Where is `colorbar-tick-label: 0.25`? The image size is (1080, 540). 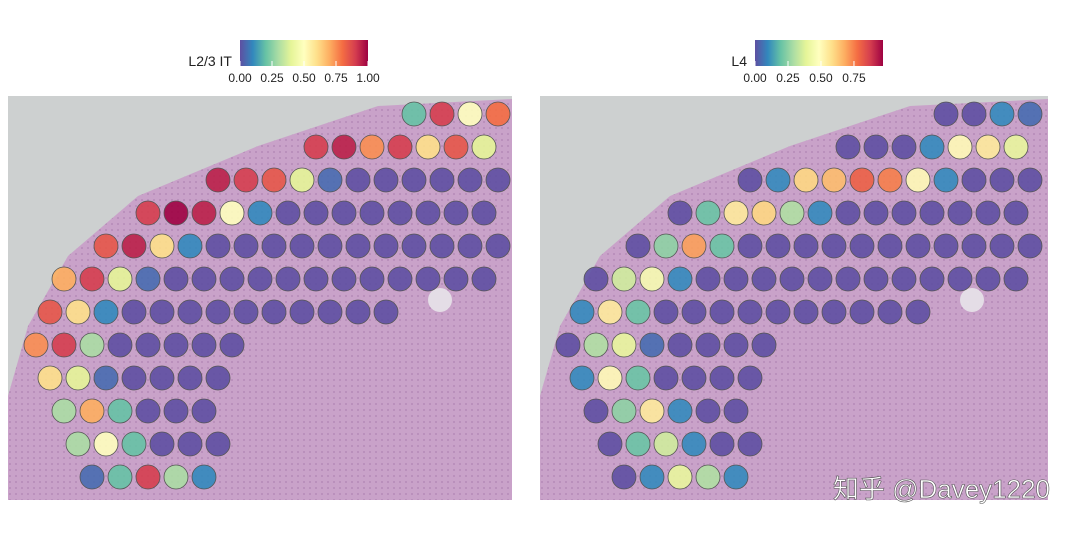 colorbar-tick-label: 0.25 is located at coordinates (272, 78).